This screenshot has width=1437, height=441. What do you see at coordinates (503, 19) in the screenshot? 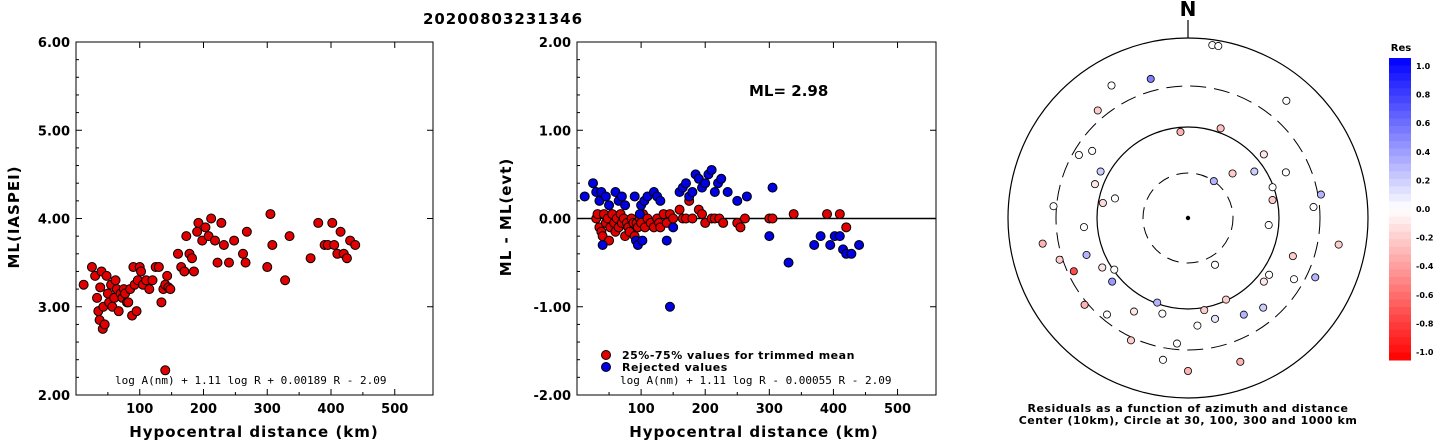
I see `figure-title: 20200803231346` at bounding box center [503, 19].